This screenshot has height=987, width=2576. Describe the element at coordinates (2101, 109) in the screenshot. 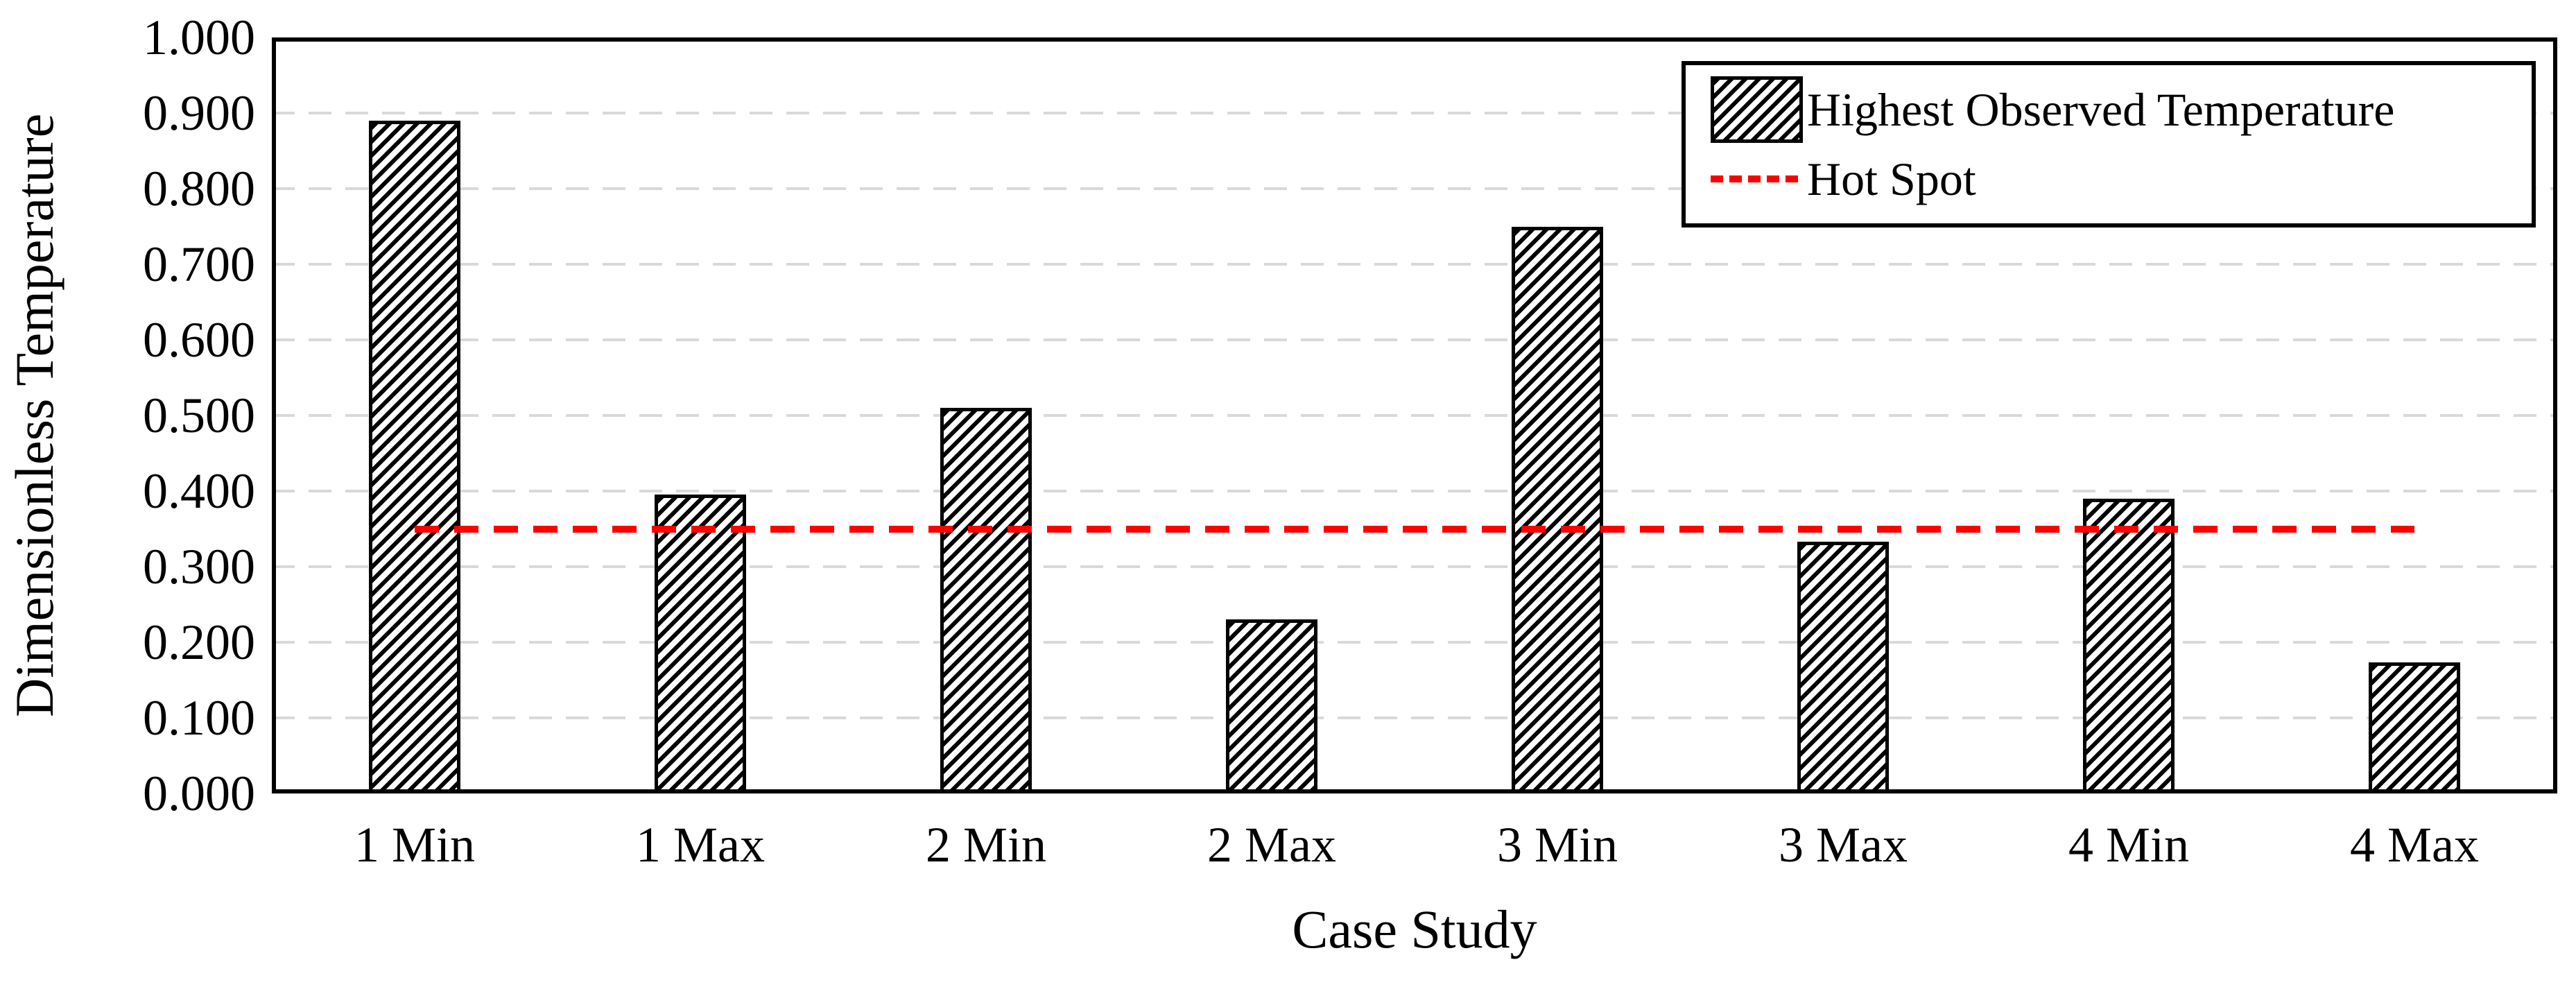

I see `legend-label: Highest Observed Temperature` at that location.